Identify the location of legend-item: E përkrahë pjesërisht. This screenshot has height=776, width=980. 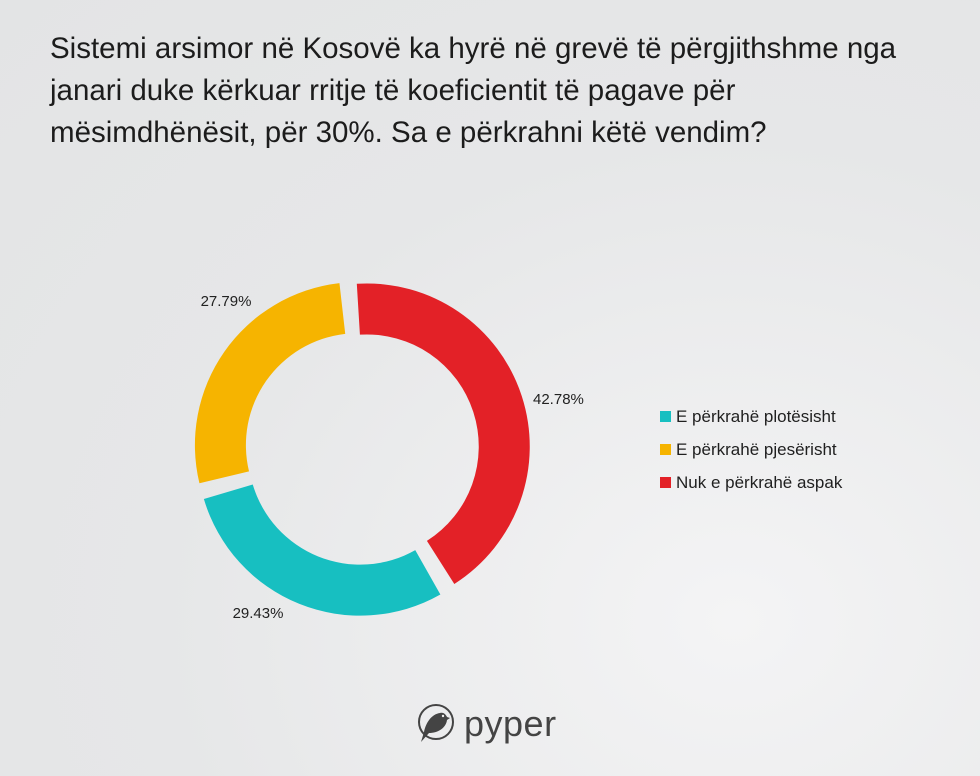
(751, 449).